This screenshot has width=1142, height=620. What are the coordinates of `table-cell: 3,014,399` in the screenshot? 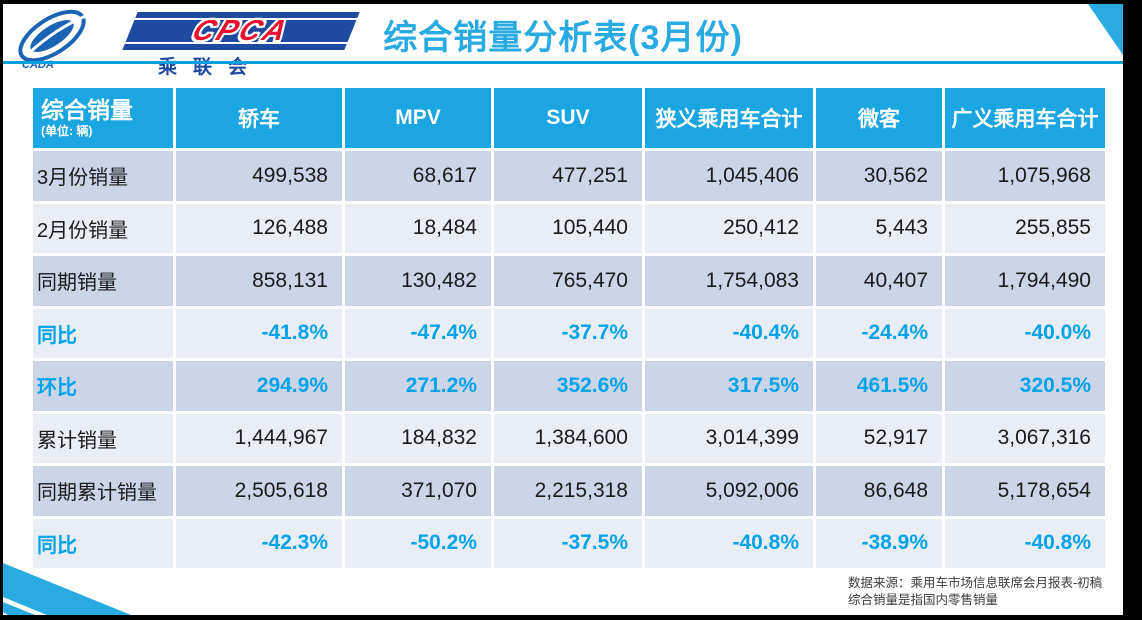 It's located at (729, 438).